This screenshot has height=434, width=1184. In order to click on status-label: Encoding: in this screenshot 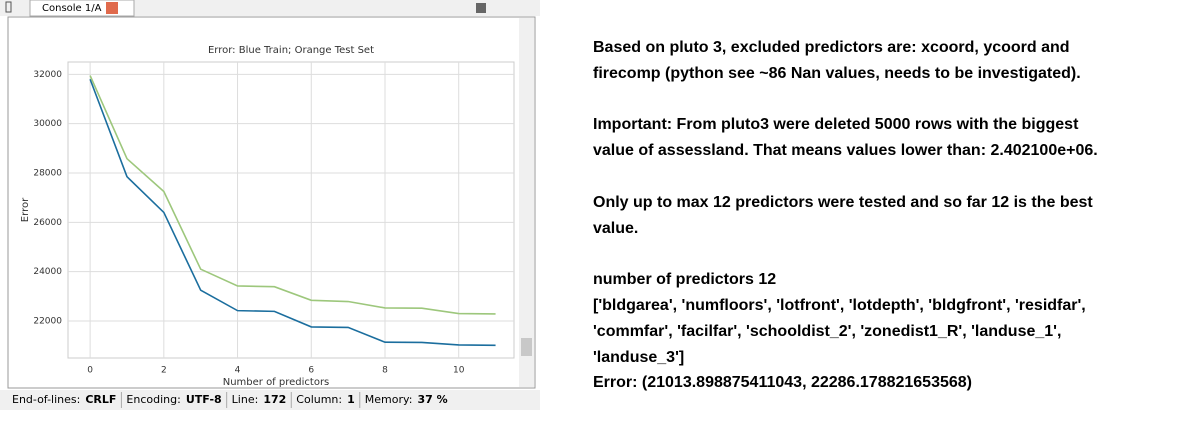, I will do `click(153, 399)`.